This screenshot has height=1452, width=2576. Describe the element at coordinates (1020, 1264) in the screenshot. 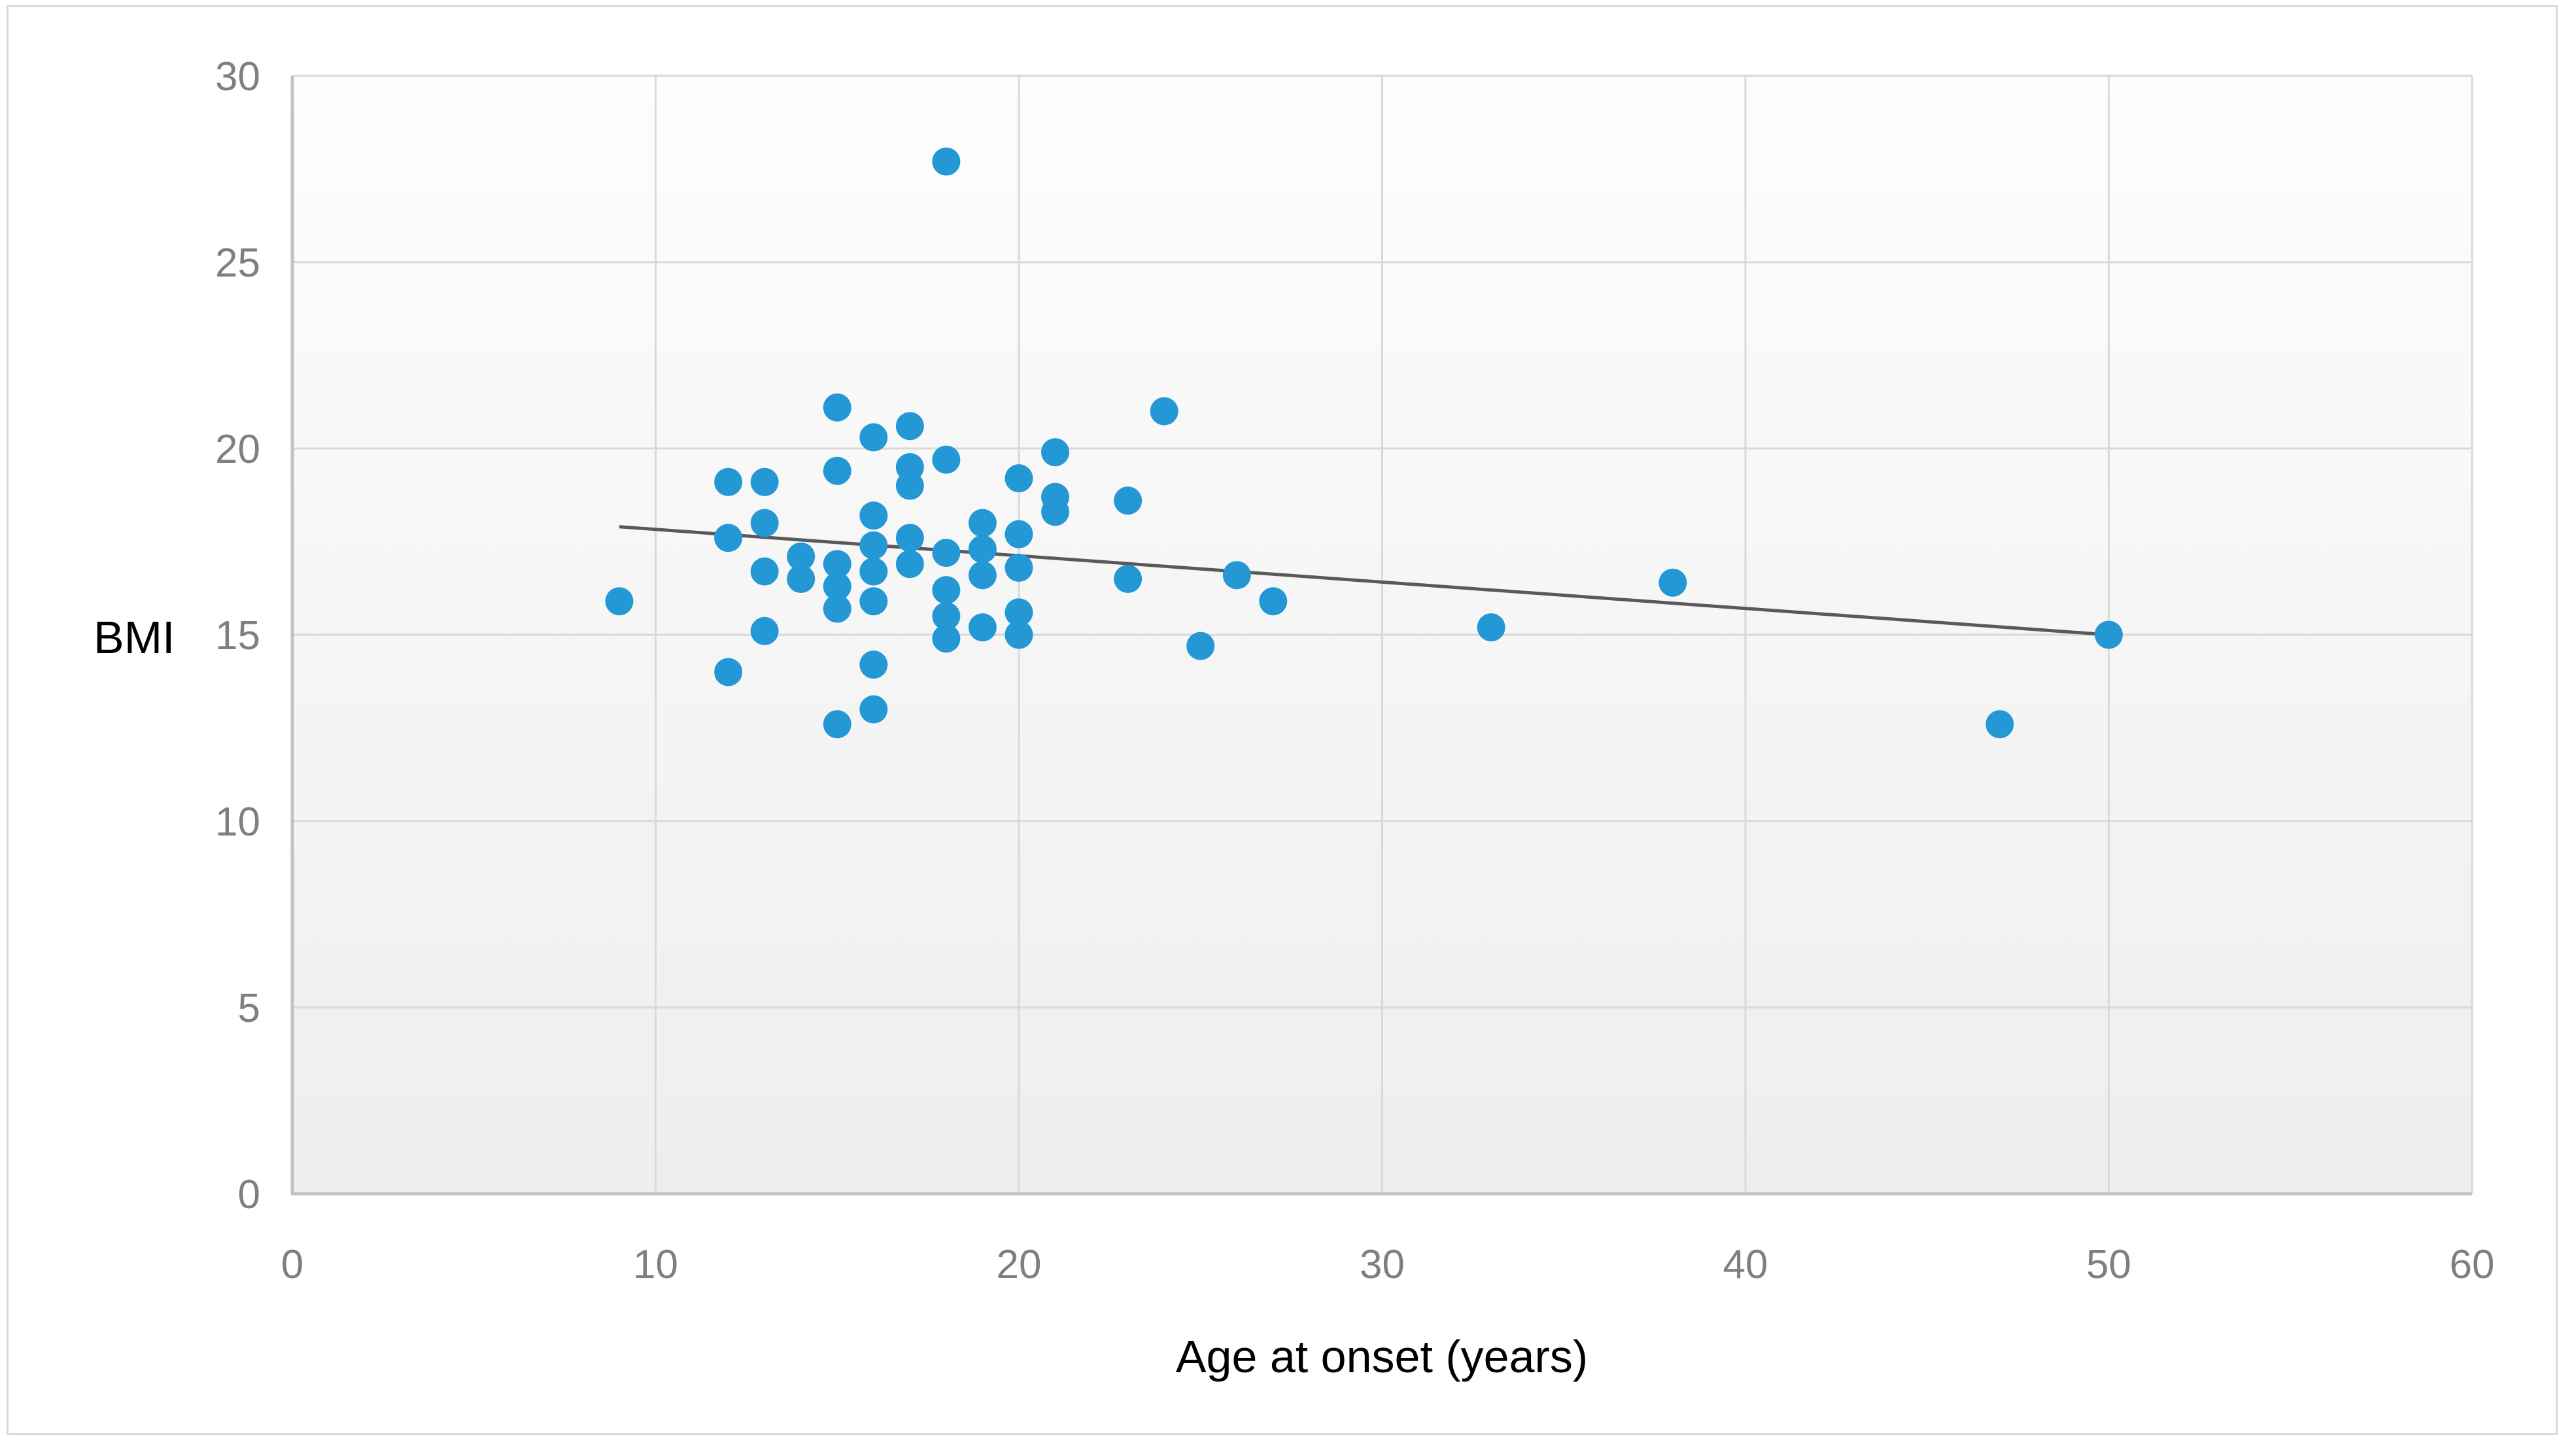

I see `x-tick-label: 20` at that location.